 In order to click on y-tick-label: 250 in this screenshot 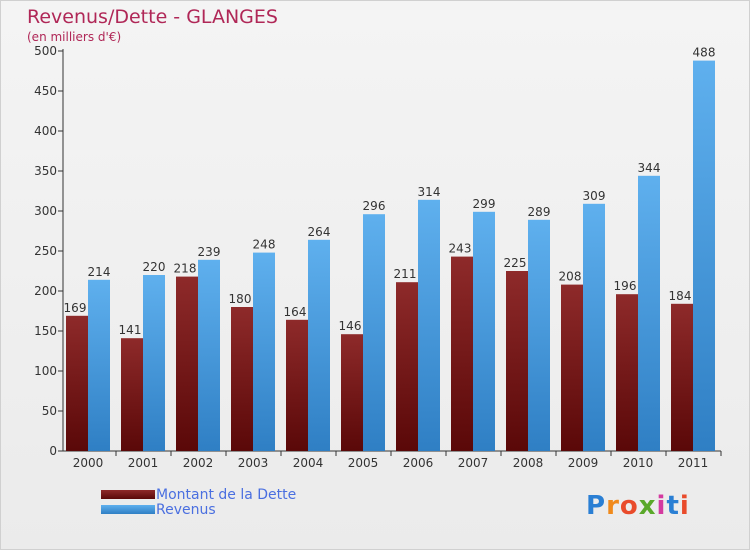, I will do `click(45, 251)`.